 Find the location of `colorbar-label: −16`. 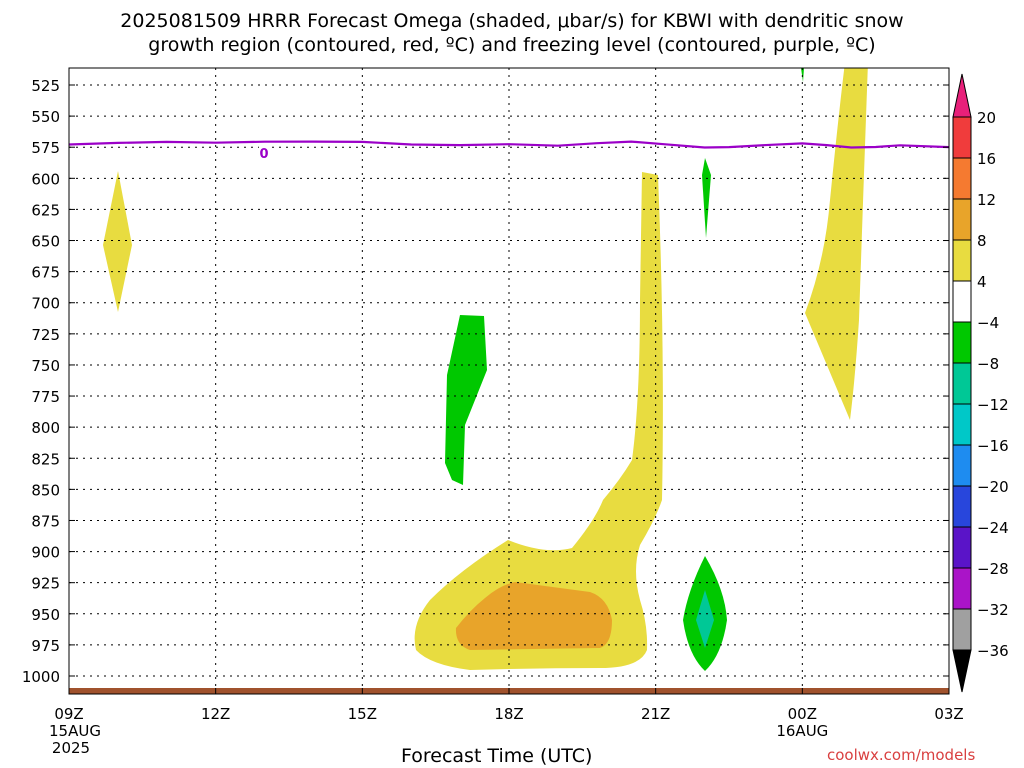

colorbar-label: −16 is located at coordinates (993, 446).